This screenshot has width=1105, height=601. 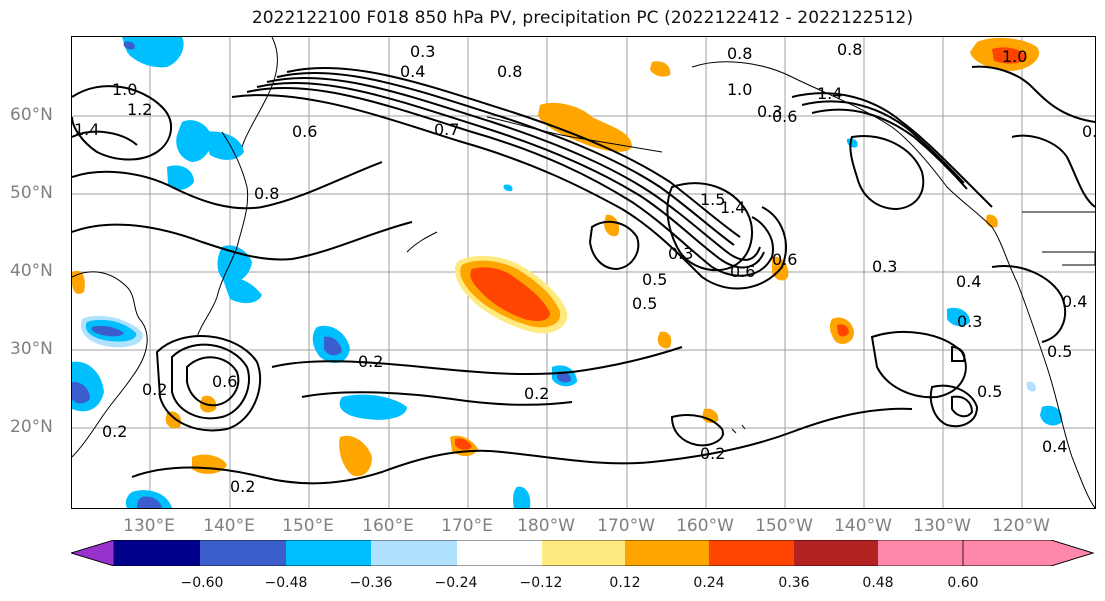 I want to click on lon-label: 130°W, so click(x=942, y=526).